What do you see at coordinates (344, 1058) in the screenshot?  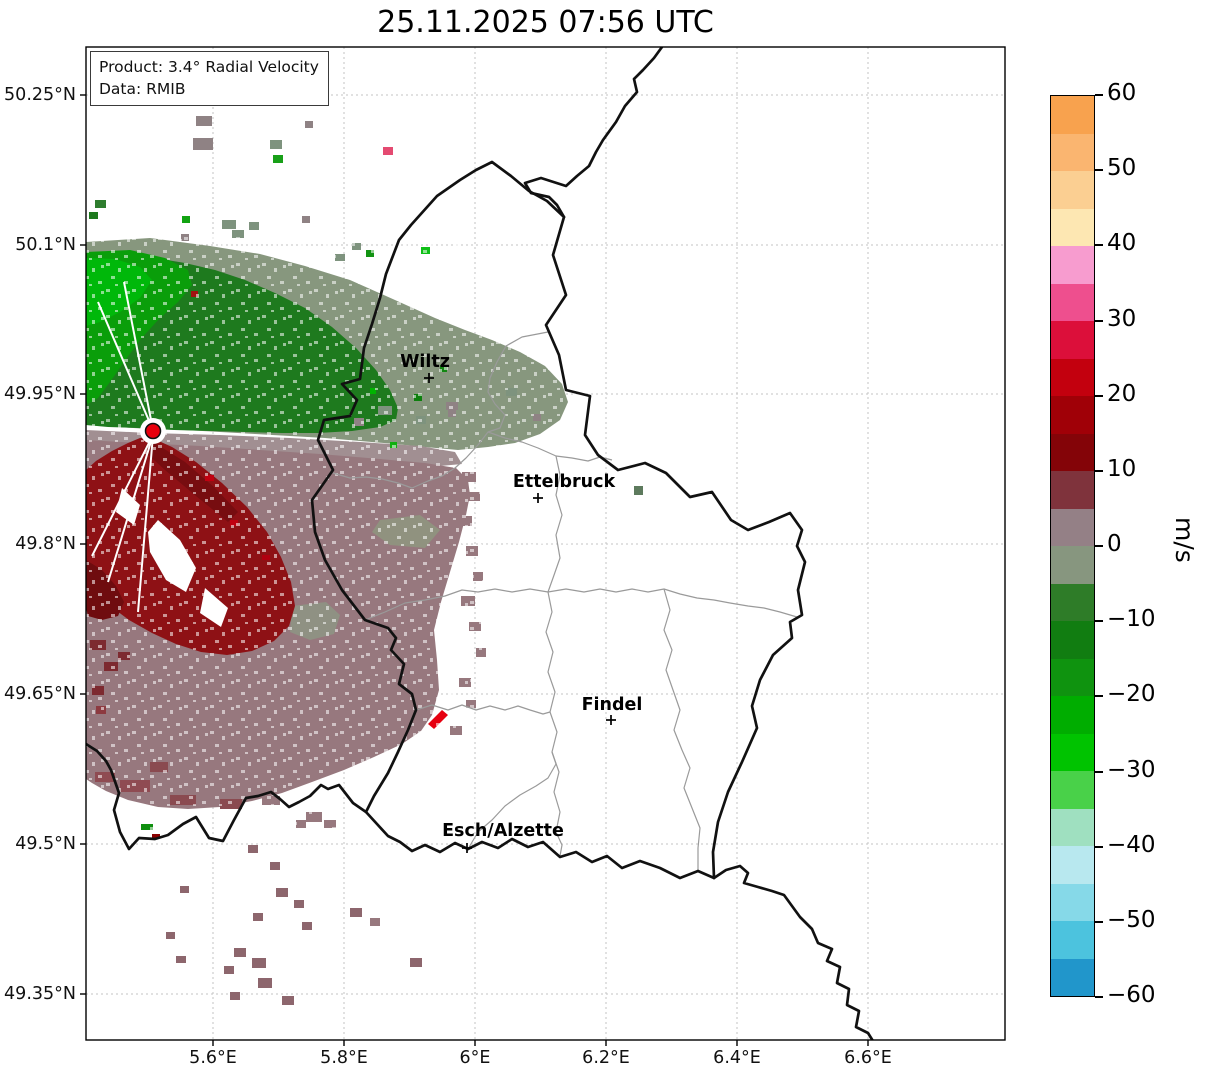 I see `lon-tick-label: 5.8°E` at bounding box center [344, 1058].